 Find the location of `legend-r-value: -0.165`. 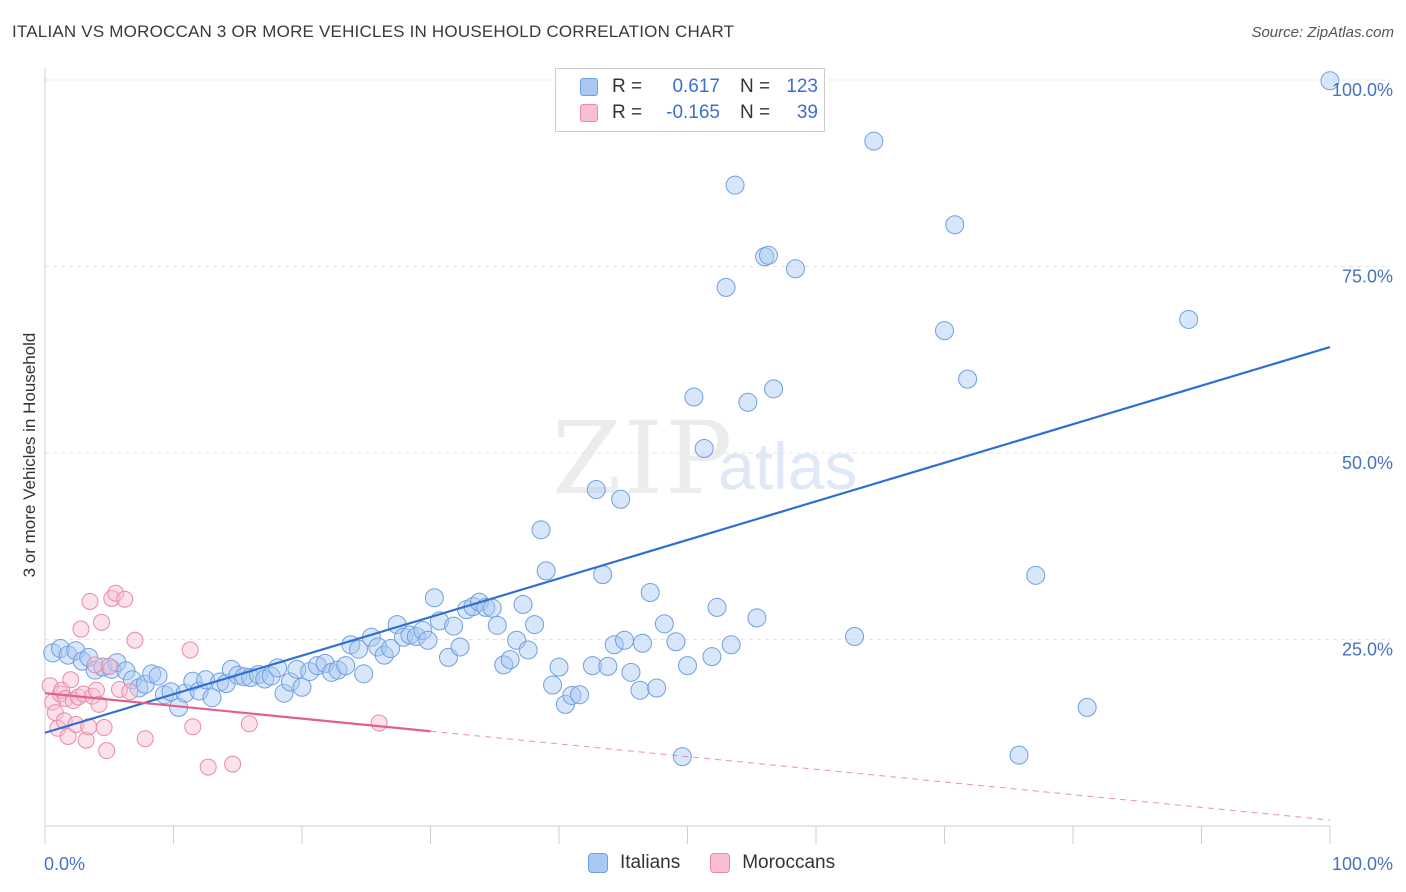

legend-r-value: -0.165 is located at coordinates (693, 112).